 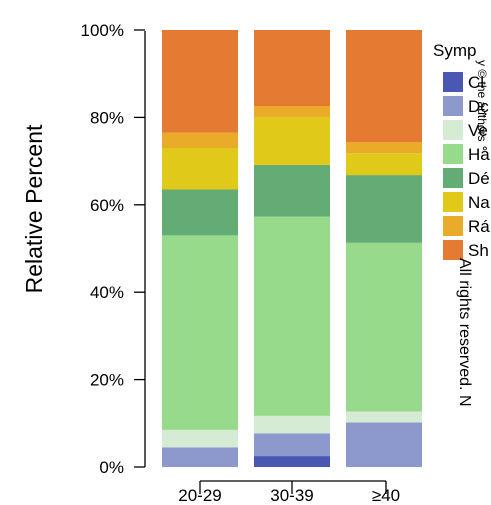 I want to click on legend: Cl Dç Ve Hå Dé Na Rá Sh, so click(x=466, y=166).